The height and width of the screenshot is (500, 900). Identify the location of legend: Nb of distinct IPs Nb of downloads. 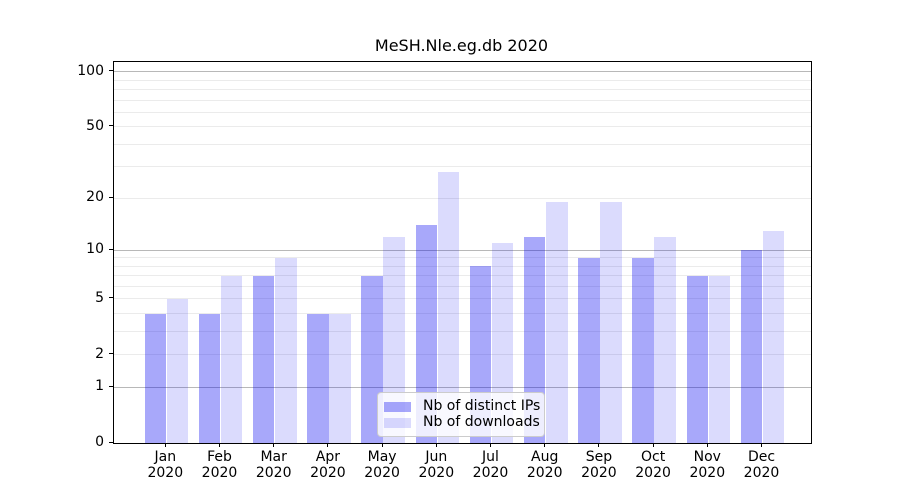
(461, 414).